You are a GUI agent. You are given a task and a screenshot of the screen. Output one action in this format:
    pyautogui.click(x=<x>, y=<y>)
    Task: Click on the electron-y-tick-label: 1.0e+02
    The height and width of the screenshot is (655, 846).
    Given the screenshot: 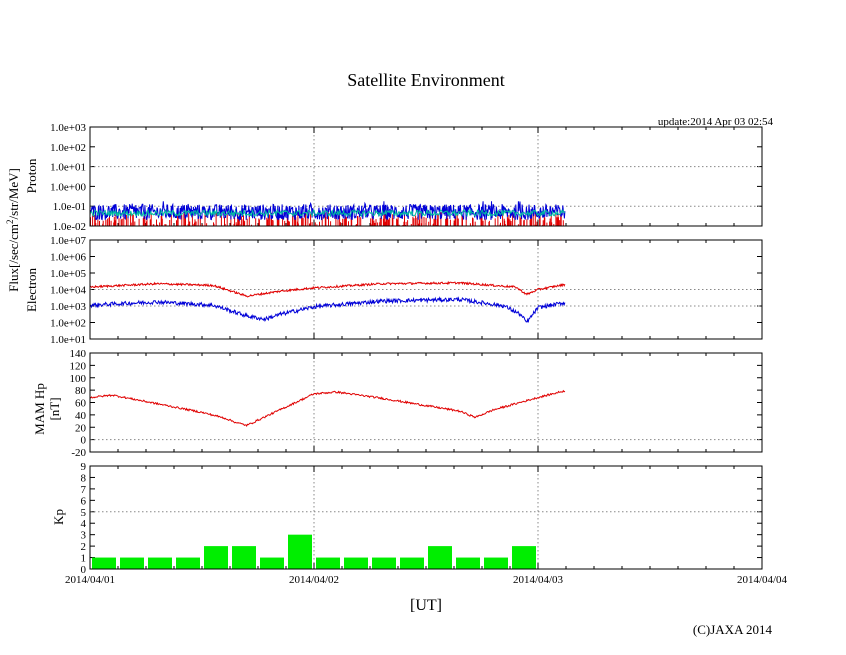 What is the action you would take?
    pyautogui.click(x=68, y=324)
    